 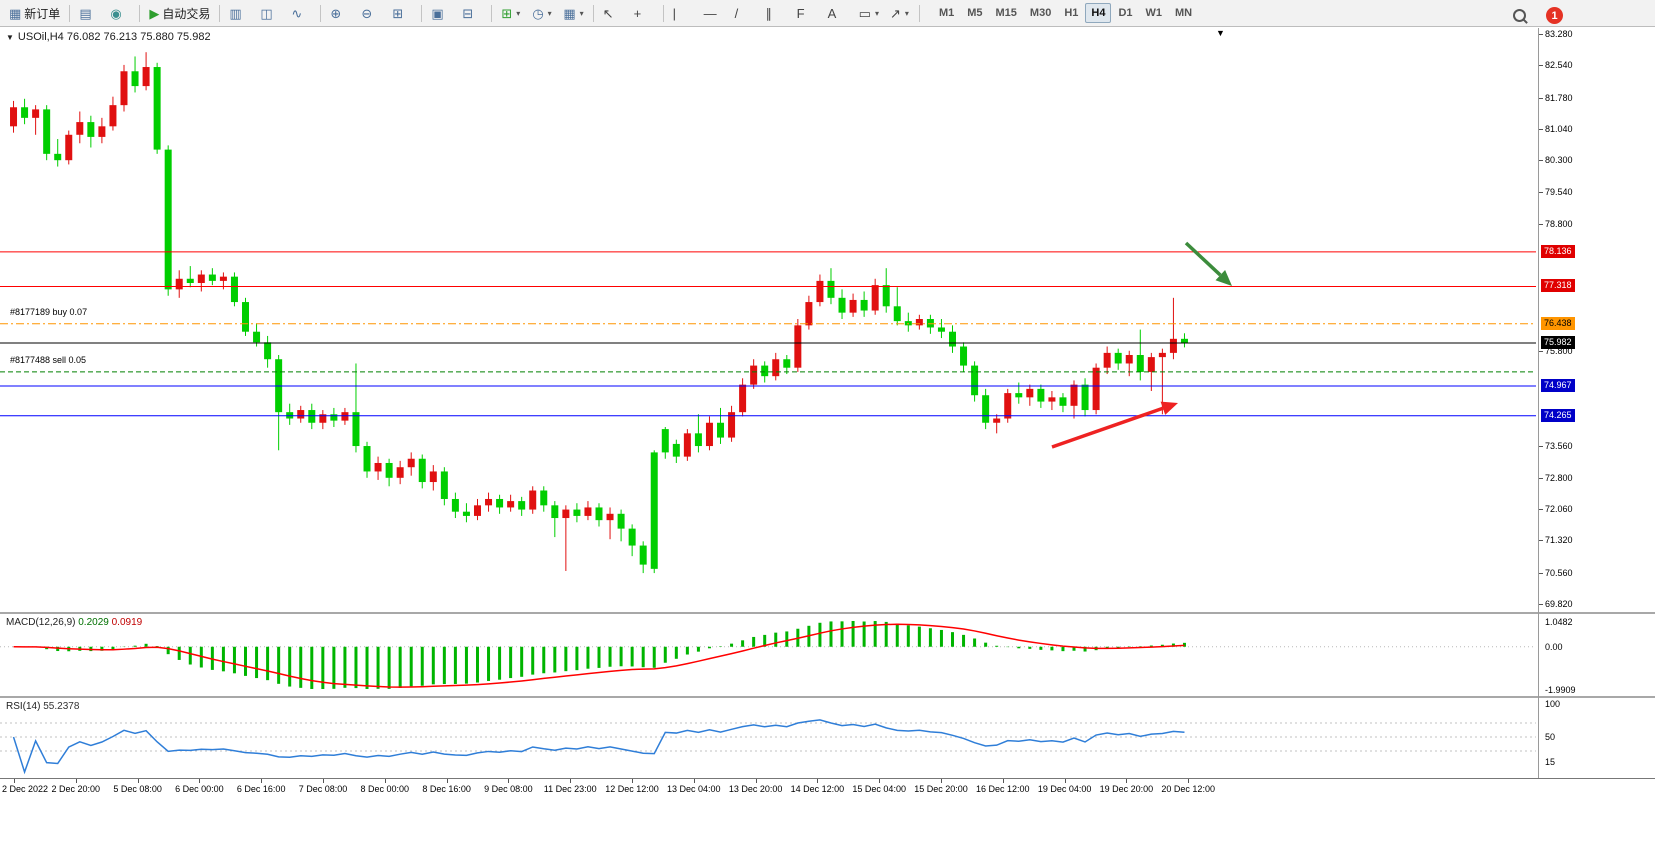 I want to click on cursor-button: ↖, so click(x=613, y=13).